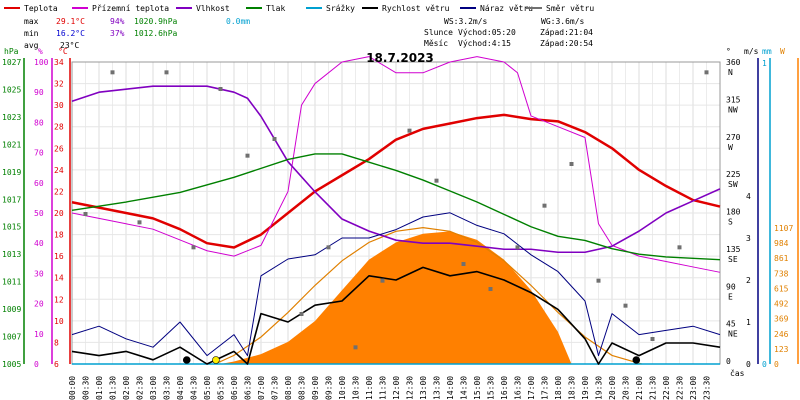 This screenshot has height=400, width=800. I want to click on axis-title: hPa, so click(11, 51).